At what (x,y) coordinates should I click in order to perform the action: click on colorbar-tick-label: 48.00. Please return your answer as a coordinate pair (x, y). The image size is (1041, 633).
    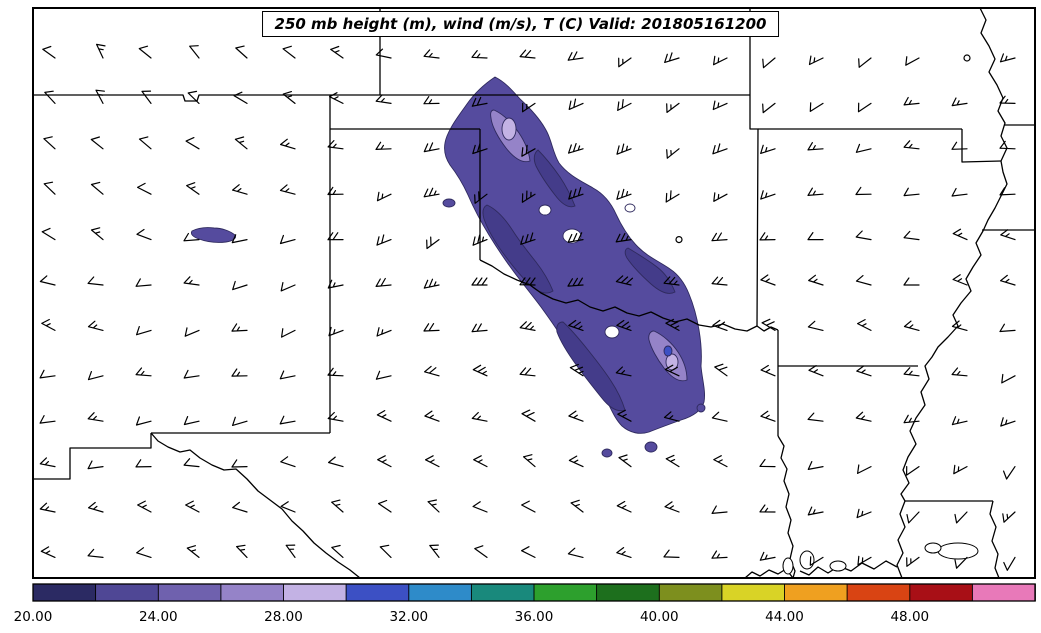
    Looking at the image, I should click on (909, 617).